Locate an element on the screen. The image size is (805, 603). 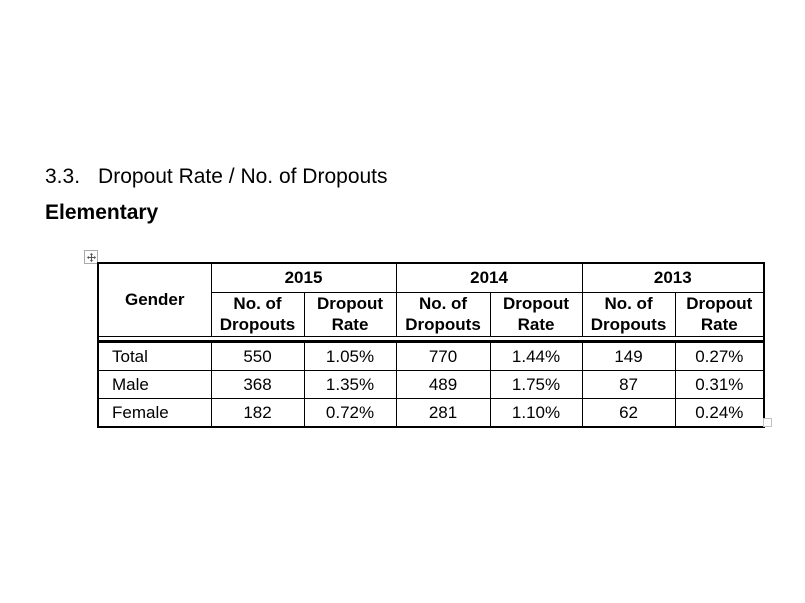
table-row-female: Female 182 0.72% 281 1.10% 62 0.24% is located at coordinates (431, 413).